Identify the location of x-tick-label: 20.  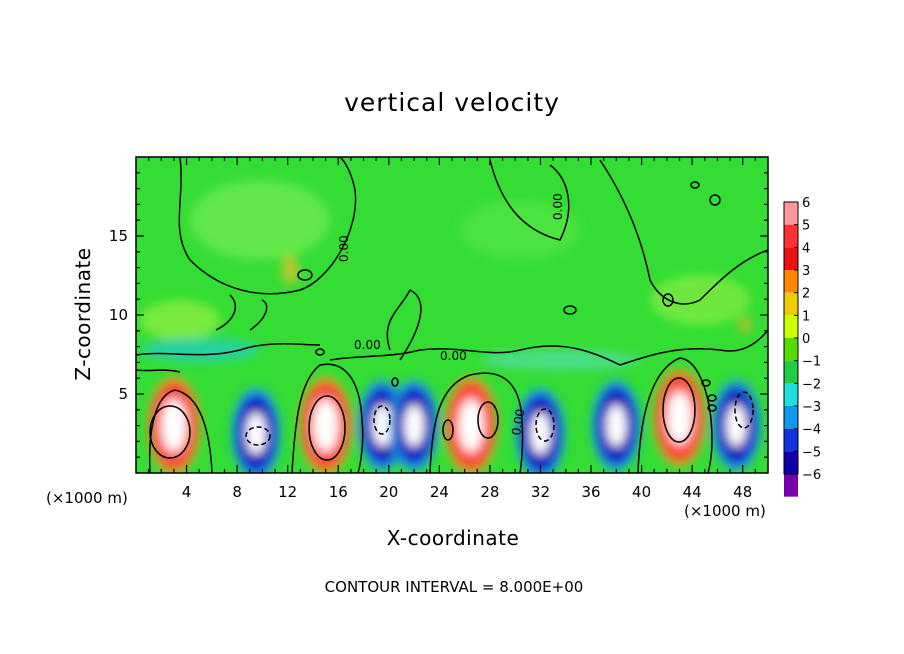
(388, 492).